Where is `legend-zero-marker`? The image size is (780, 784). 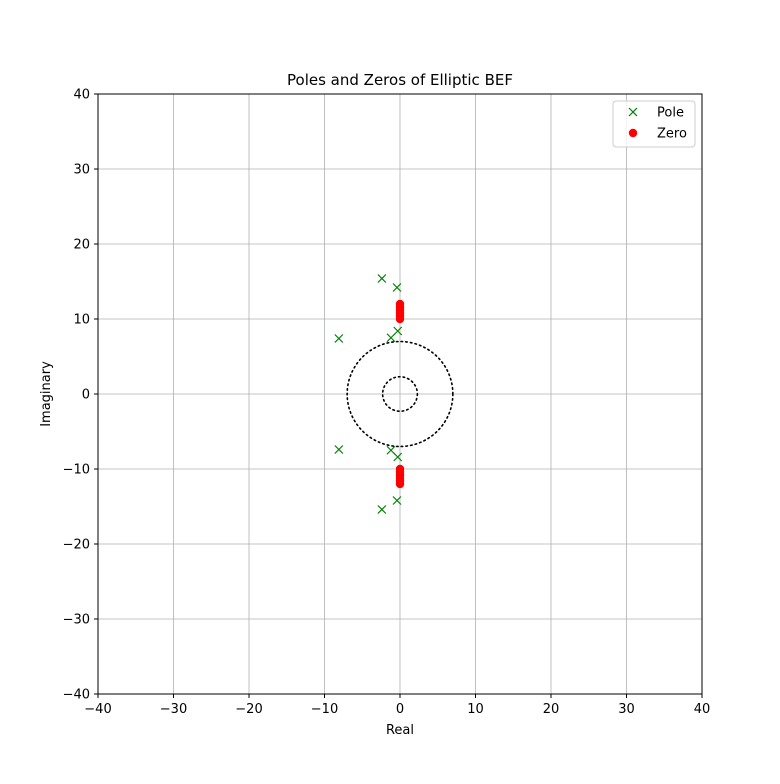
legend-zero-marker is located at coordinates (633, 133).